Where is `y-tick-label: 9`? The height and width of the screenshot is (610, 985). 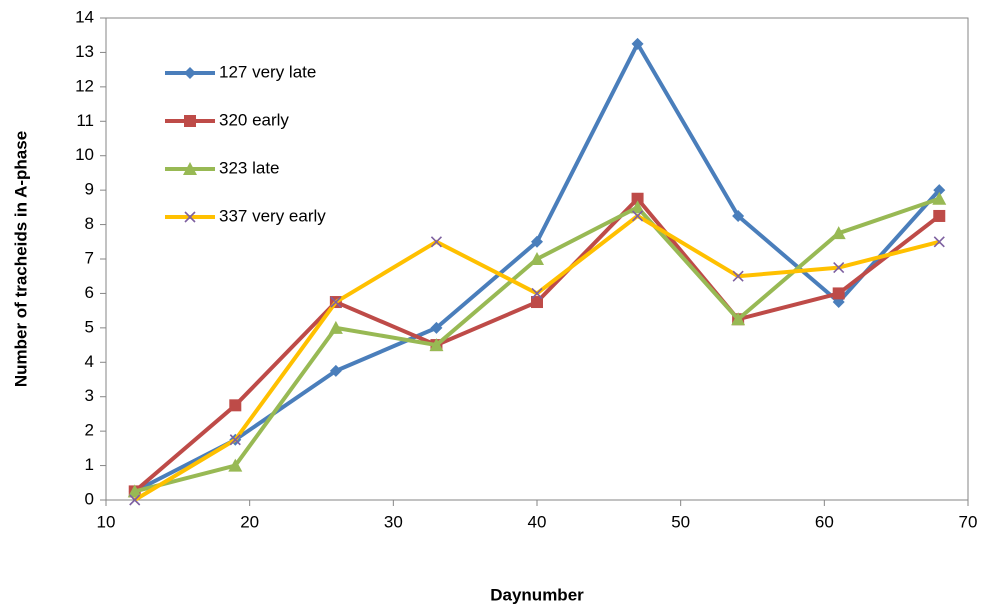
y-tick-label: 9 is located at coordinates (89, 189).